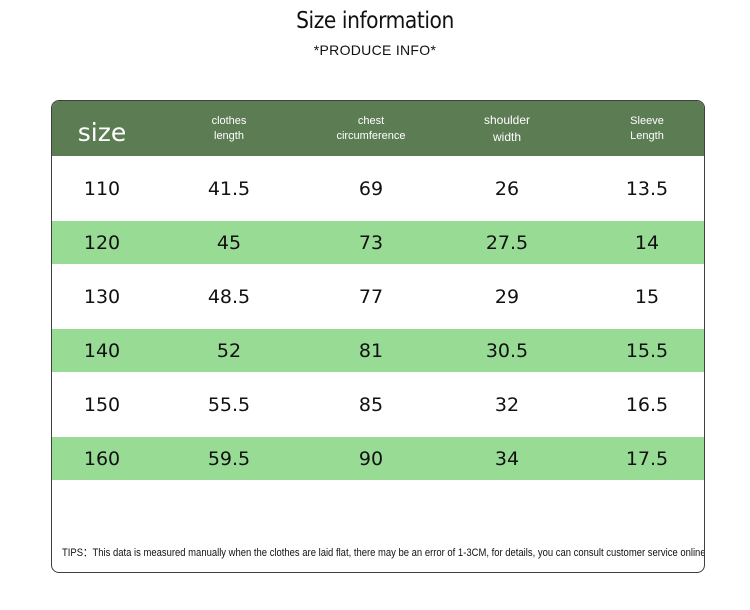 The image size is (750, 610). What do you see at coordinates (647, 350) in the screenshot?
I see `cell-sleeve: 15.5` at bounding box center [647, 350].